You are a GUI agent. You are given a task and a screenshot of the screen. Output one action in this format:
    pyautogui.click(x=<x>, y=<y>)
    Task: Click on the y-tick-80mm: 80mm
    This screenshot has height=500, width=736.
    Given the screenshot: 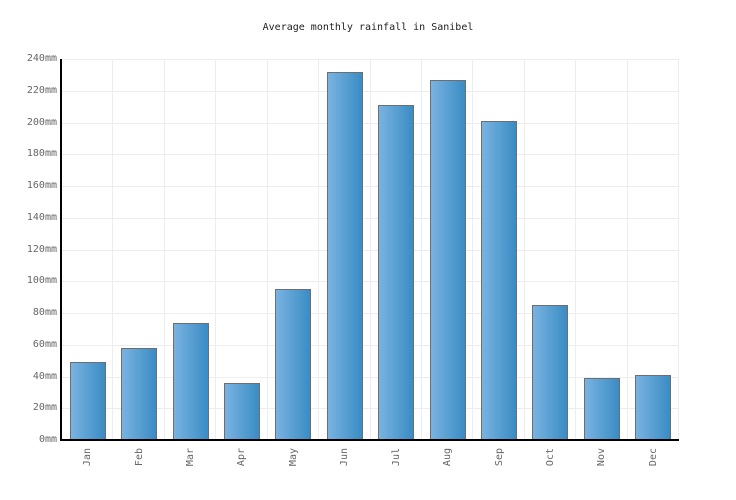 What is the action you would take?
    pyautogui.click(x=44, y=312)
    